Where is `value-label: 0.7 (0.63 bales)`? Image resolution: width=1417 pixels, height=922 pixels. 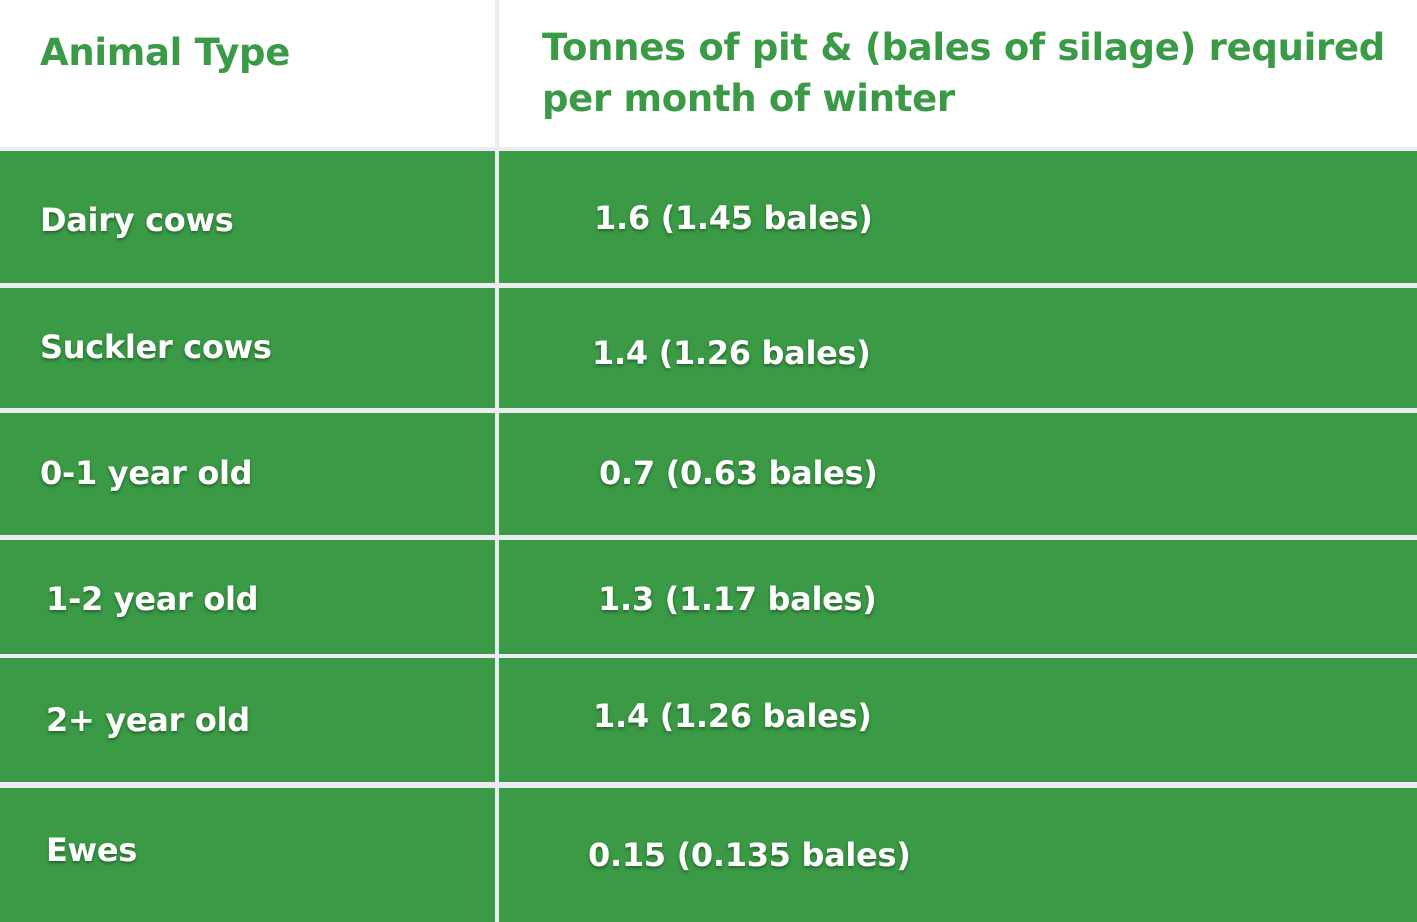
value-label: 0.7 (0.63 bales) is located at coordinates (738, 473).